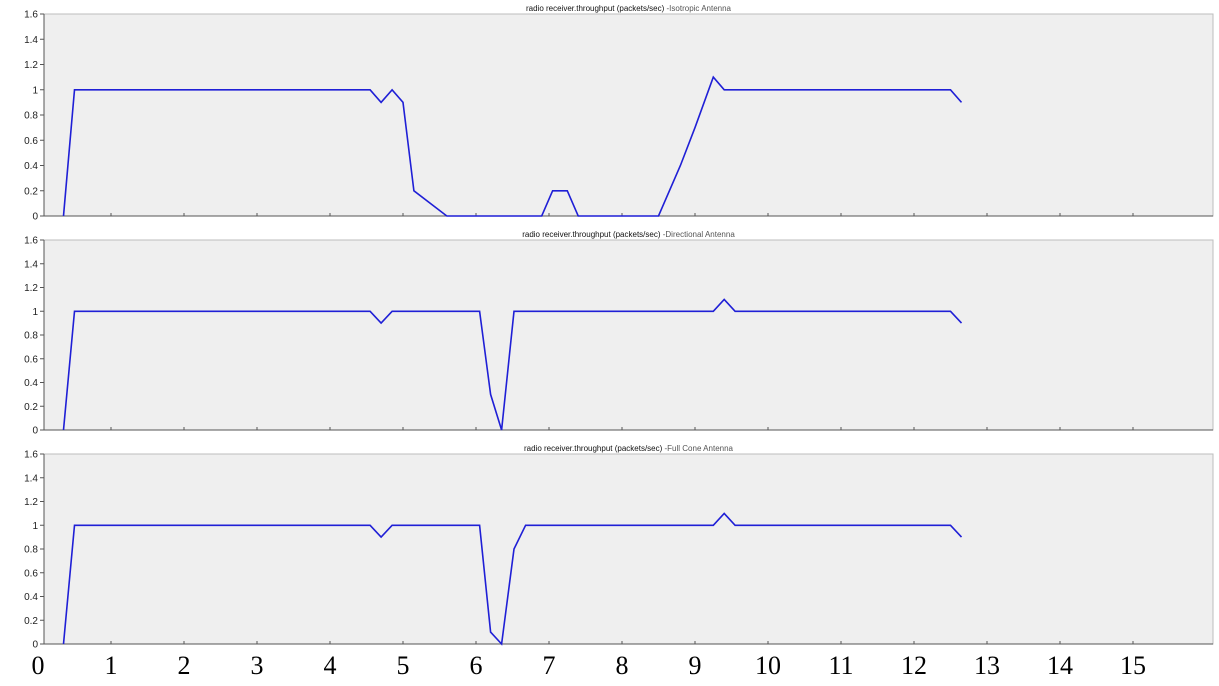 The image size is (1219, 686). I want to click on x-tick-label: 12, so click(914, 665).